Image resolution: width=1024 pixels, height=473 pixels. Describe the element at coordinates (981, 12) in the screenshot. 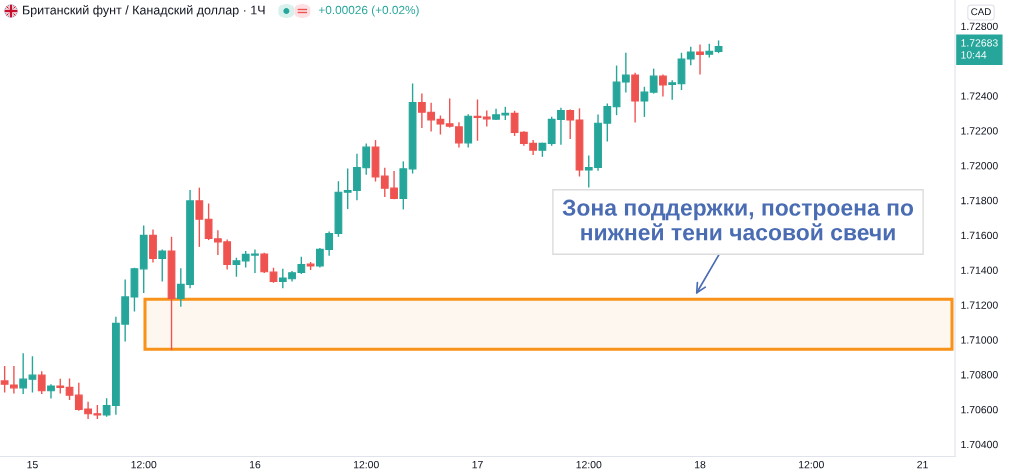

I see `y-axis-title: CAD` at that location.